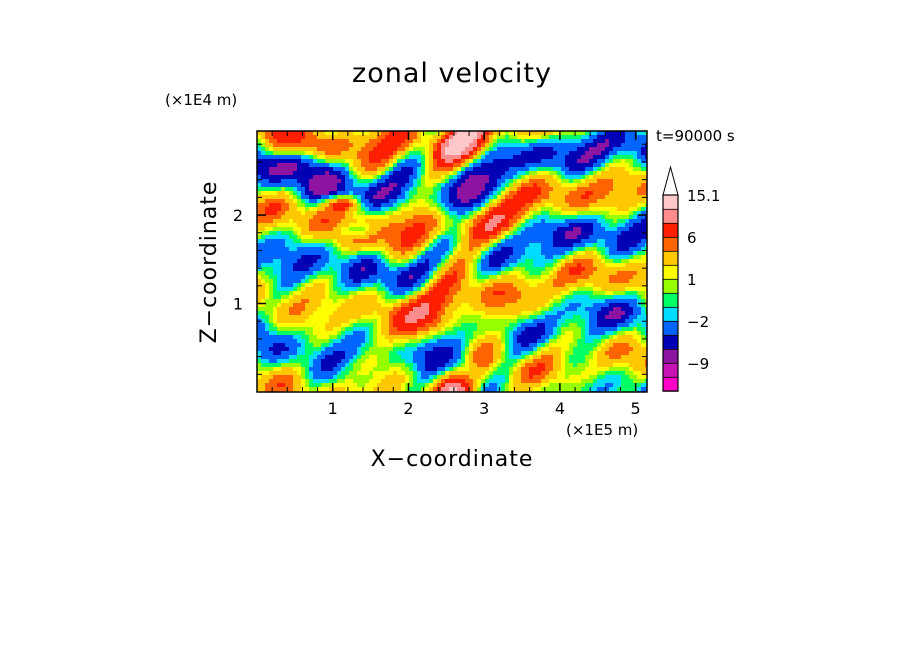 The image size is (904, 654). Describe the element at coordinates (408, 274) in the screenshot. I see `x-tick: 2` at that location.